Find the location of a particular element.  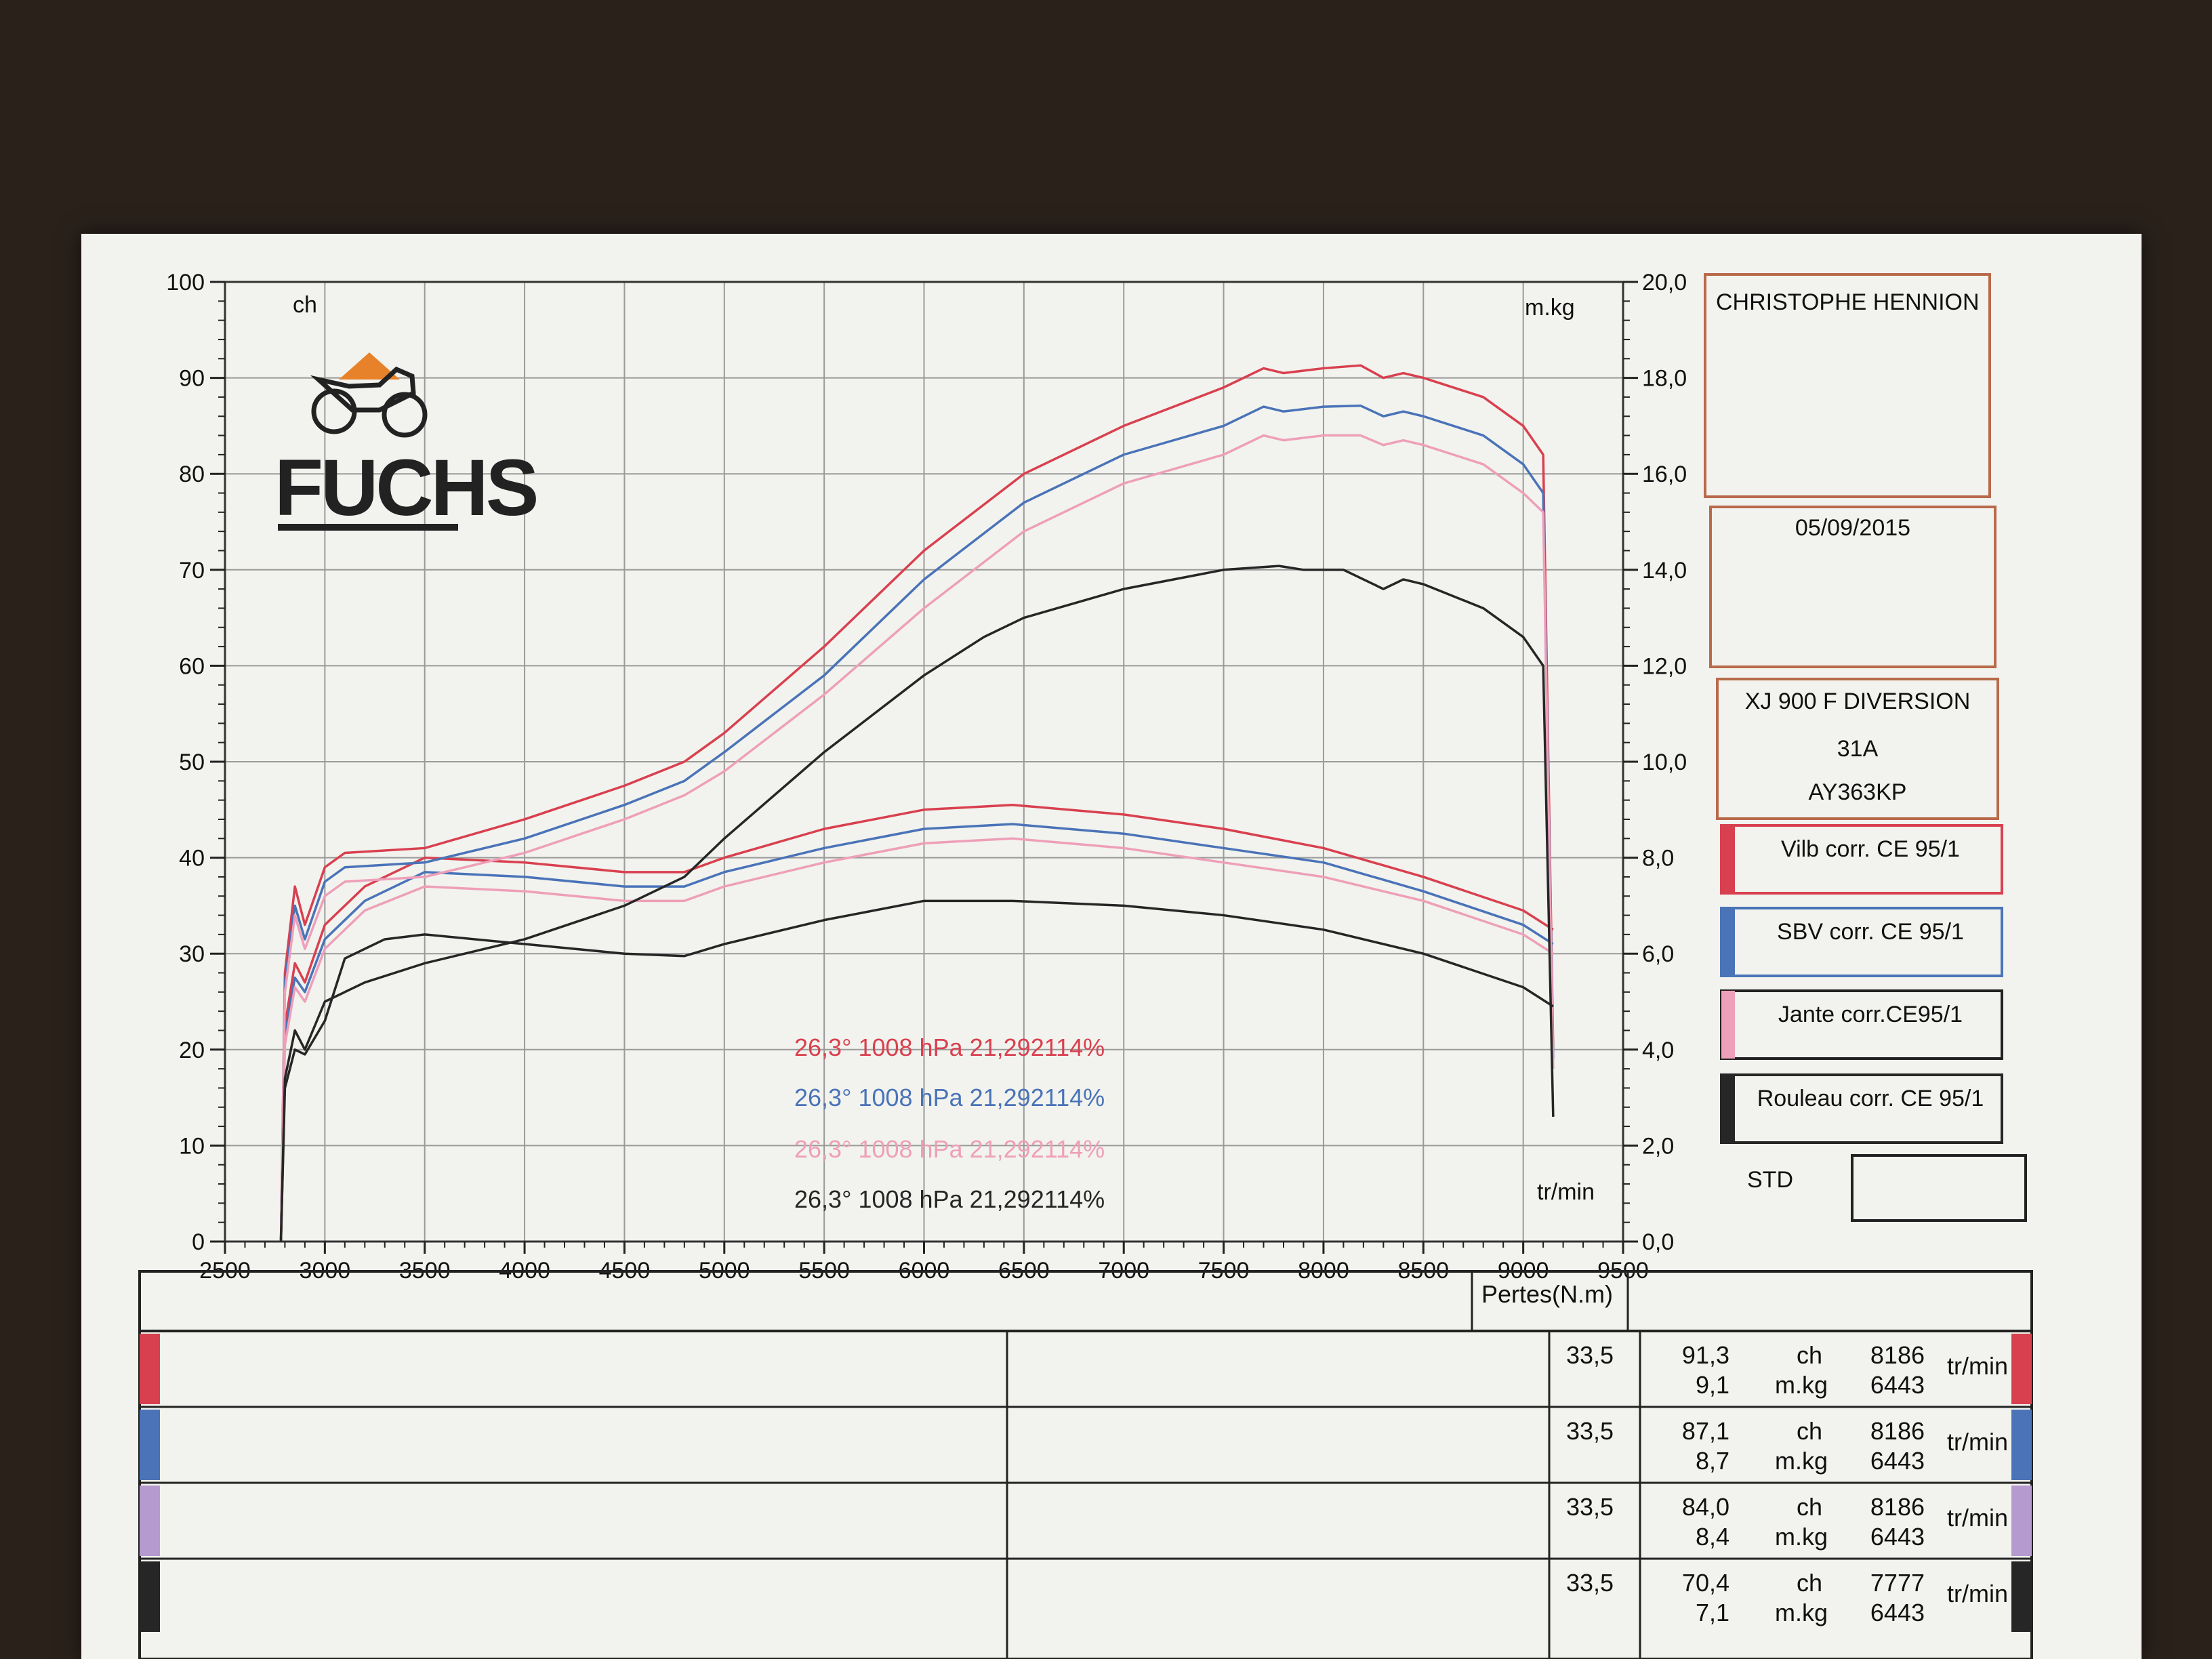

y-right-tick-label: 14,0 is located at coordinates (1664, 570).